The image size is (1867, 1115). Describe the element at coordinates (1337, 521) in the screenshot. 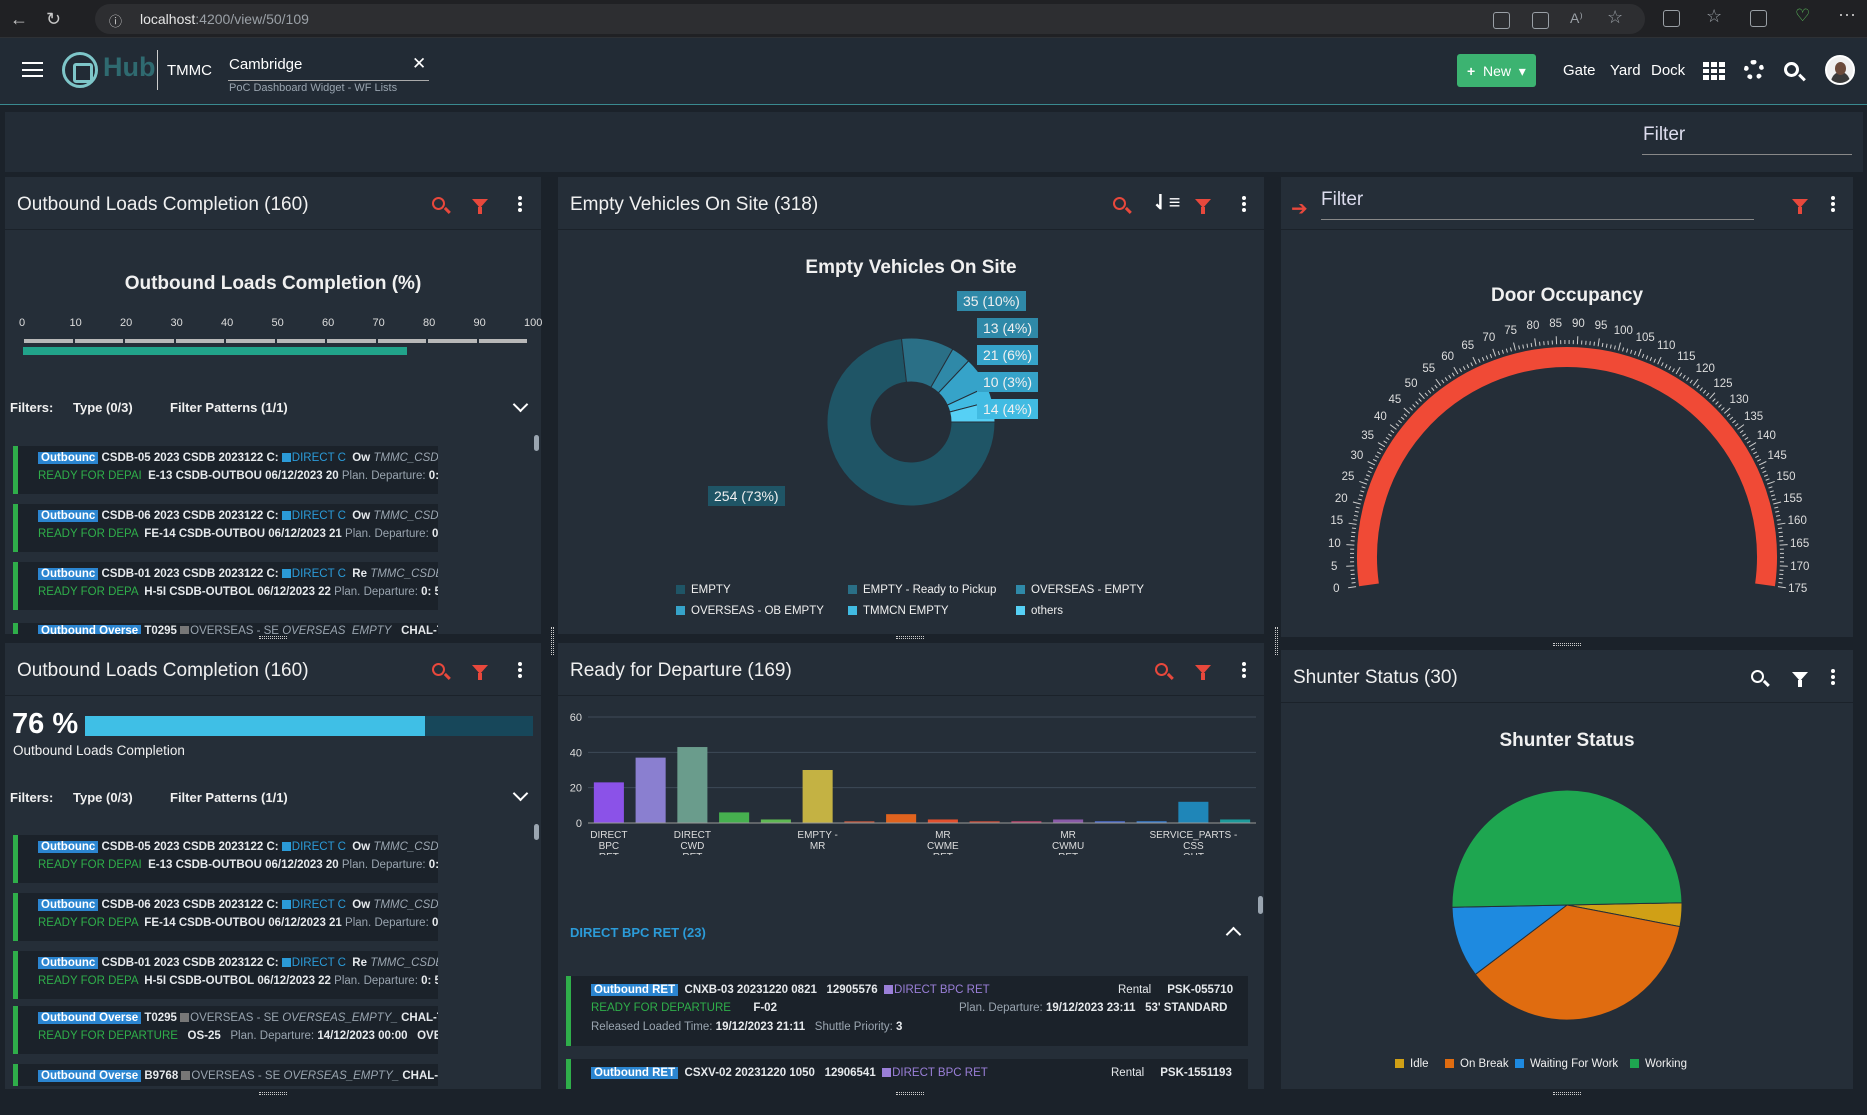

I see `gauge-tick-label: 15` at that location.